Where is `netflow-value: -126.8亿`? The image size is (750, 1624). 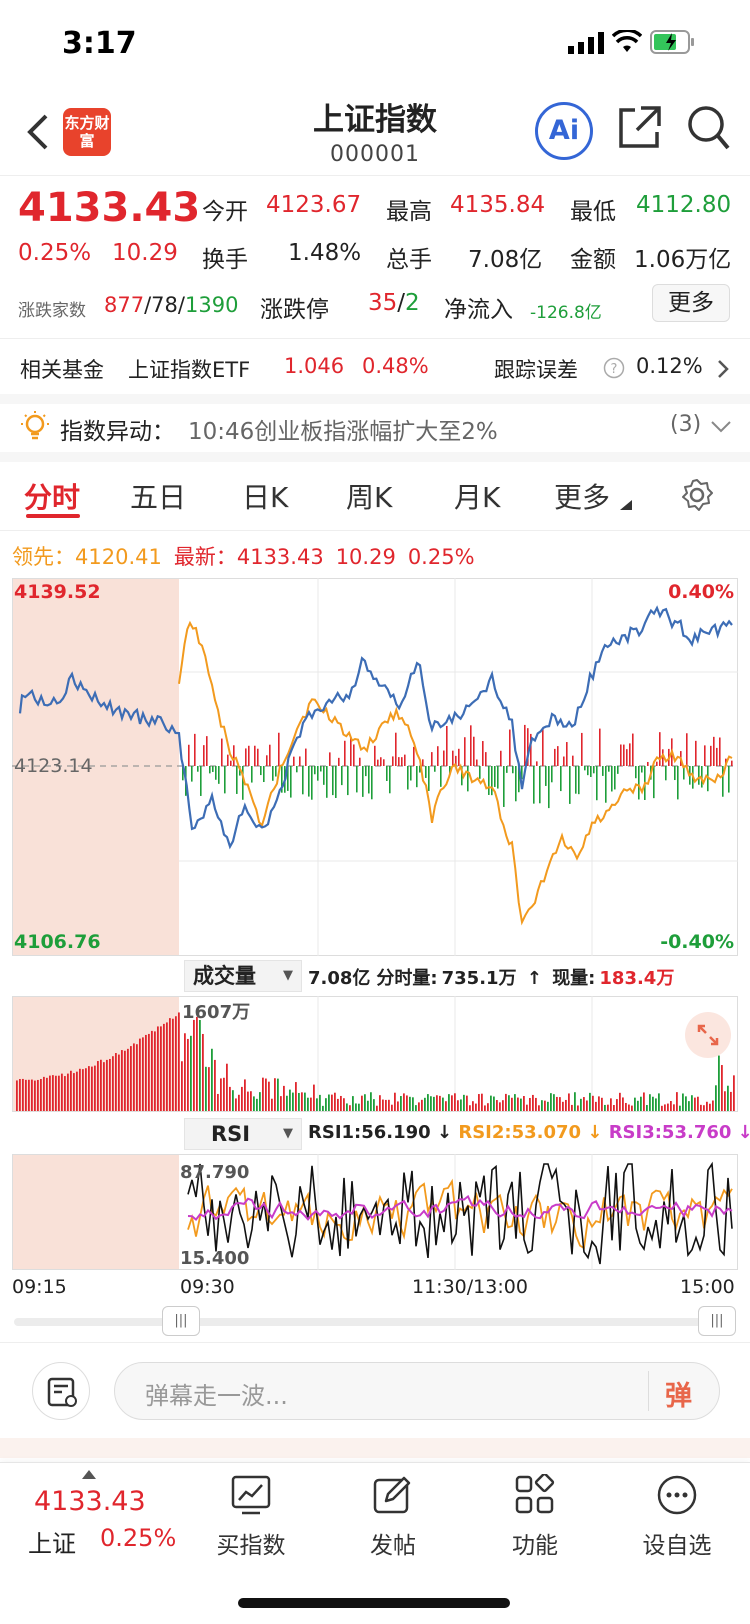 netflow-value: -126.8亿 is located at coordinates (566, 313).